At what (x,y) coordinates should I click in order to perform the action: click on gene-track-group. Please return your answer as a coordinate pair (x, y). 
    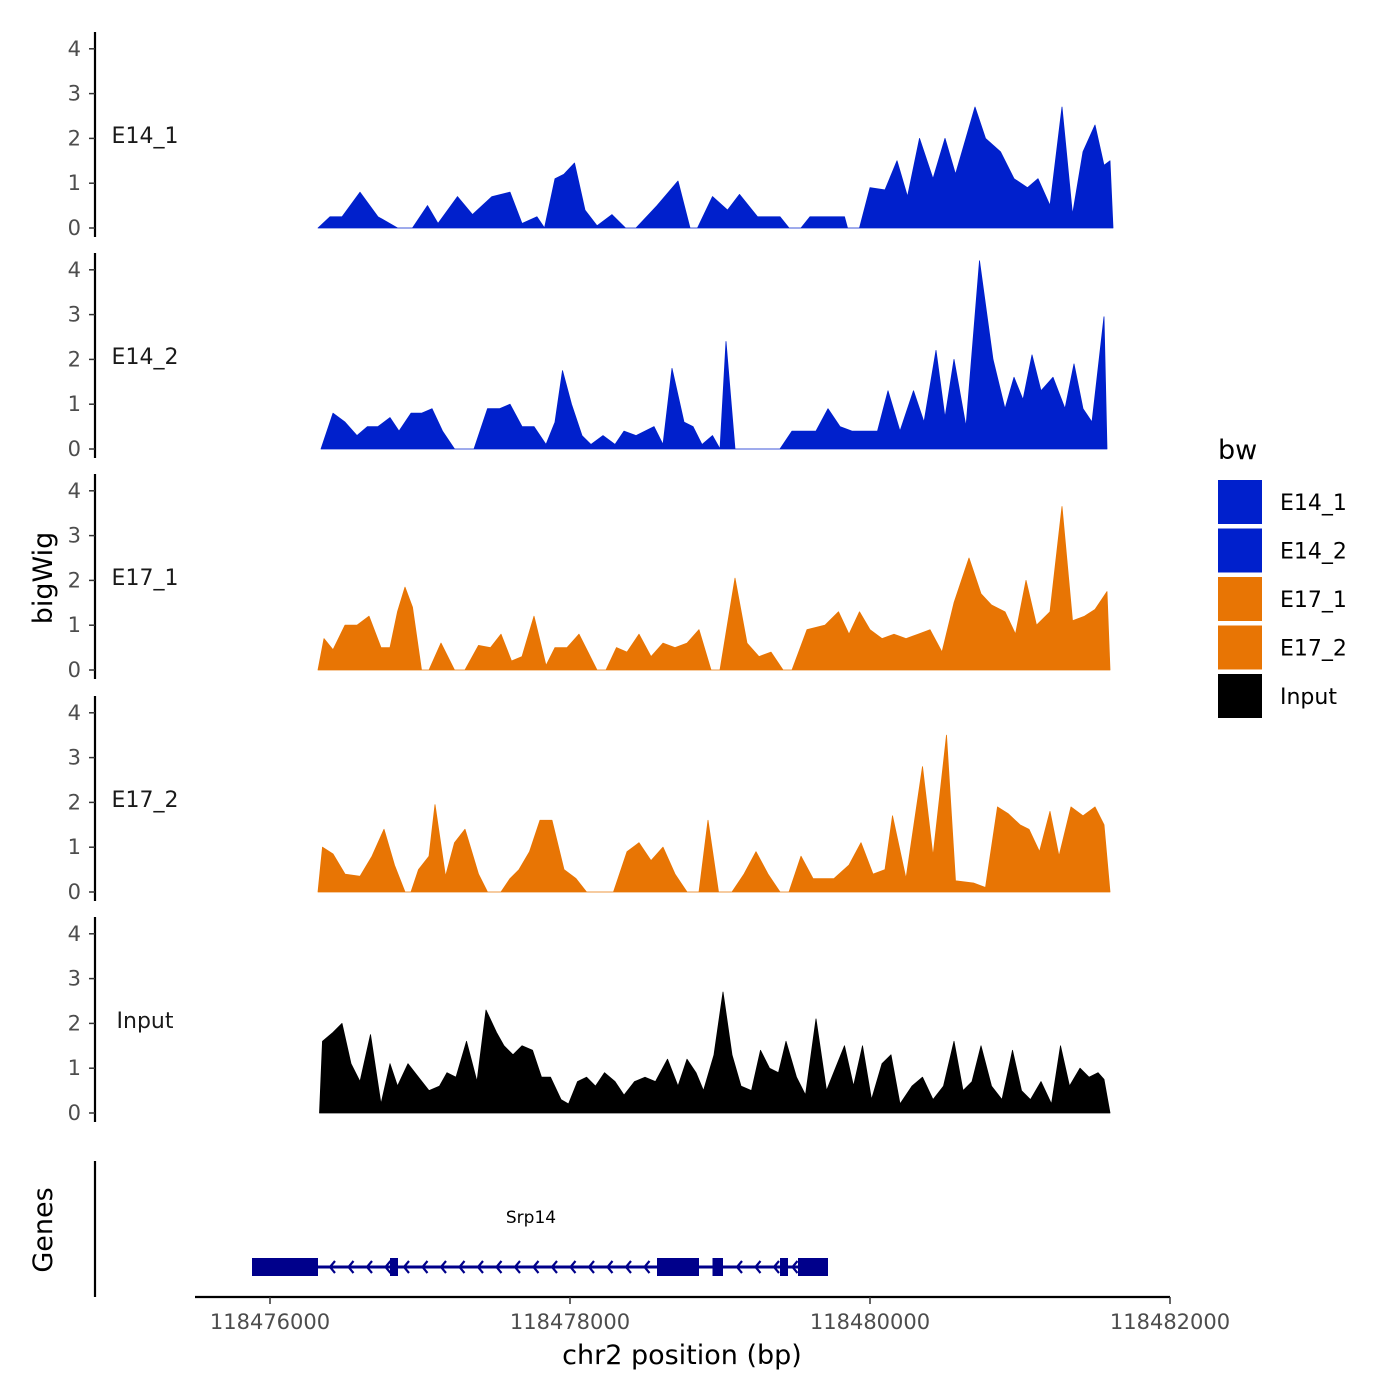
    Looking at the image, I should click on (460, 1229).